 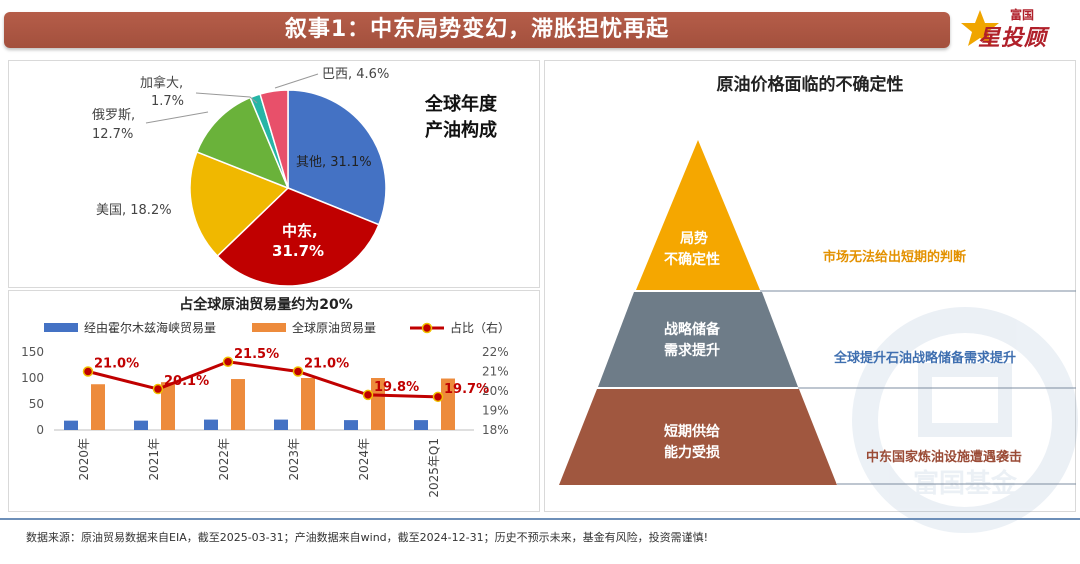 What do you see at coordinates (114, 115) in the screenshot?
I see `pie-label-russia-1: 俄罗斯,` at bounding box center [114, 115].